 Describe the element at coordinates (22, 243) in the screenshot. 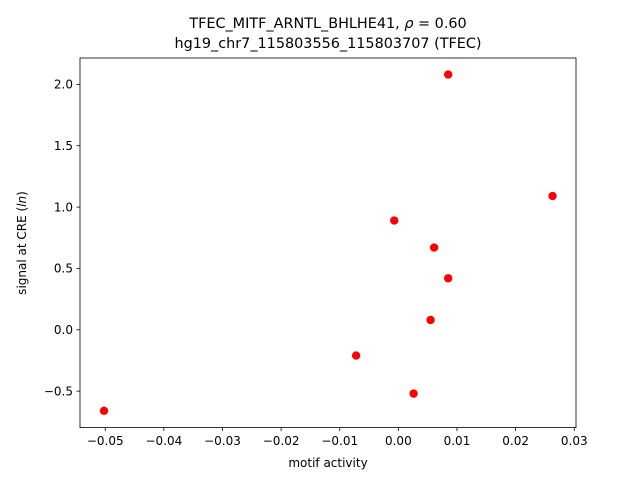

I see `y-axis-label: signal at CRE (ln)` at that location.